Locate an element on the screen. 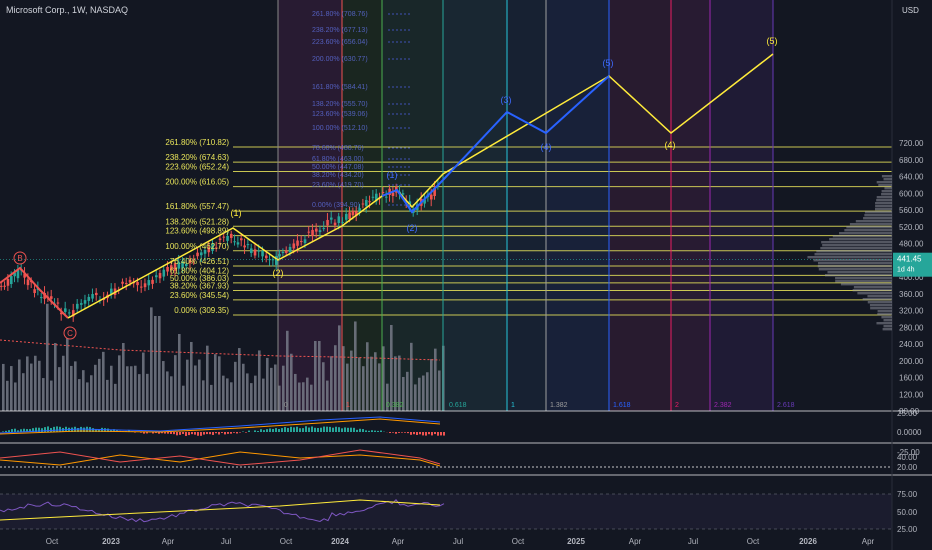  last-price-value: 441.45 is located at coordinates (909, 259).